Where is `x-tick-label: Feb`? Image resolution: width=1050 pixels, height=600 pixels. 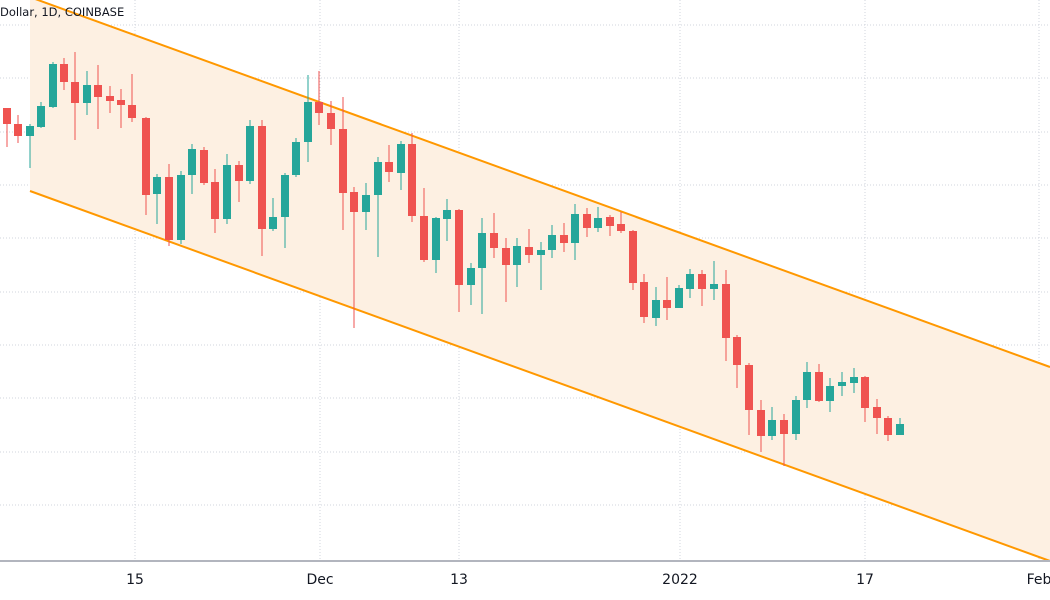
x-tick-label: Feb is located at coordinates (1038, 580).